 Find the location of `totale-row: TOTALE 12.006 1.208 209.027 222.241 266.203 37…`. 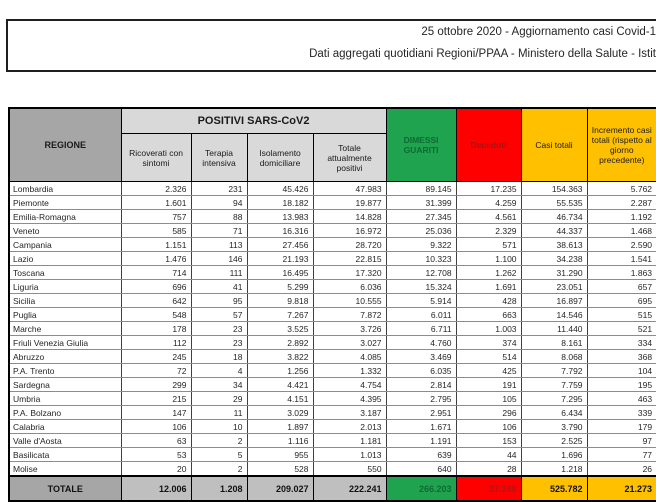

totale-row: TOTALE 12.006 1.208 209.027 222.241 266.203 37… is located at coordinates (332, 488).